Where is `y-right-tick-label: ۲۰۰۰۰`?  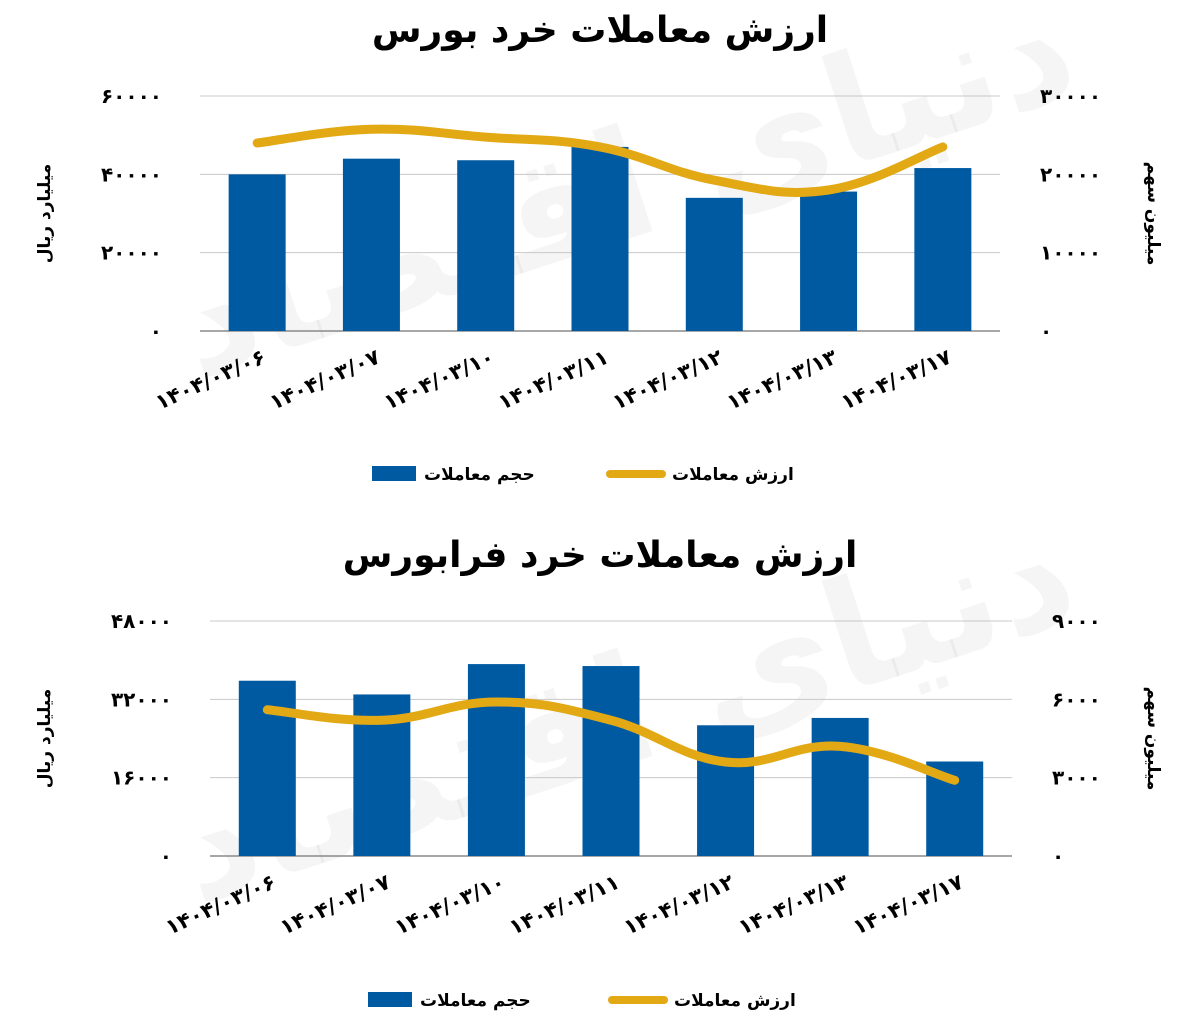
y-right-tick-label: ۲۰۰۰۰ is located at coordinates (1070, 174).